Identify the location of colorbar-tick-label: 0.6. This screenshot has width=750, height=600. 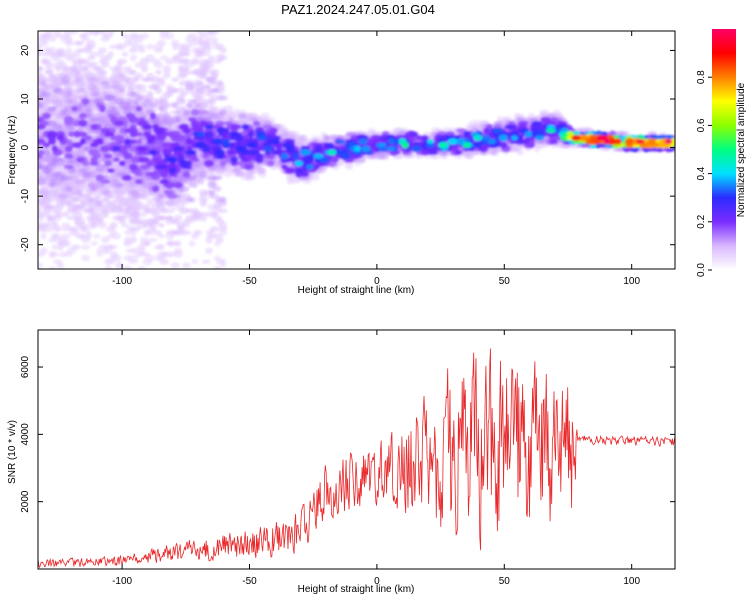
(701, 125).